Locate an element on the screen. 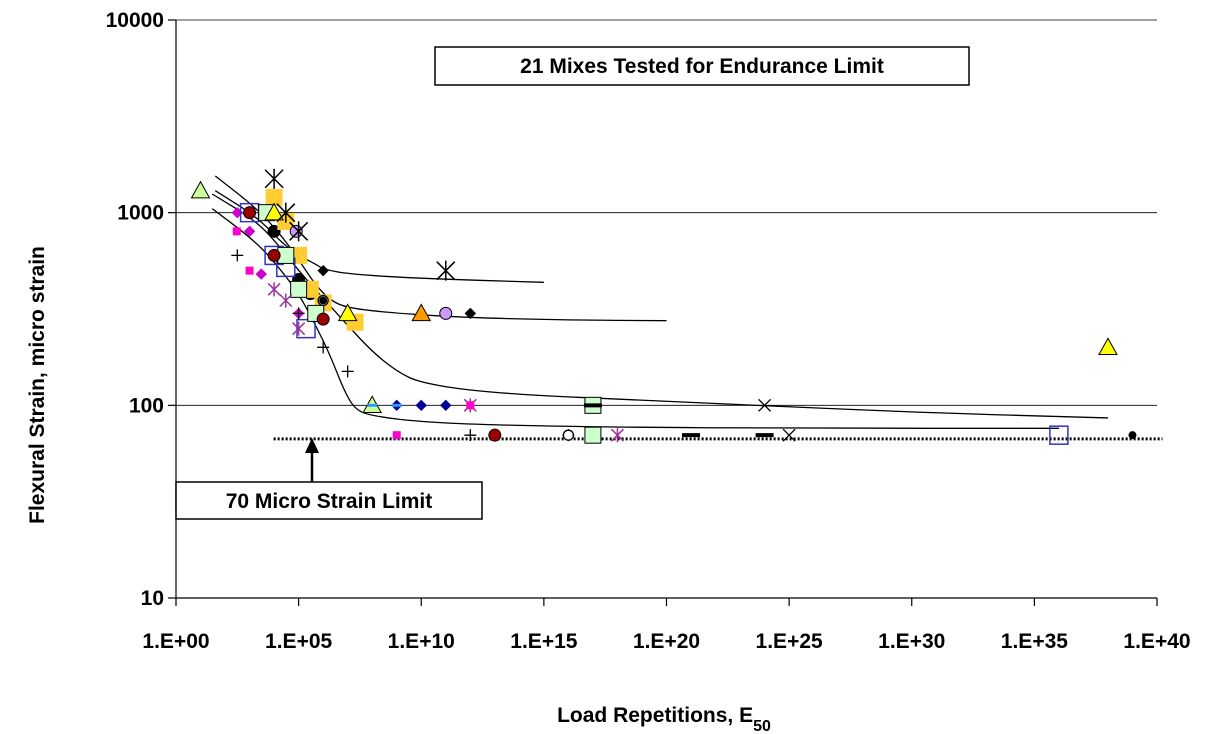  y-tick-label: 1000 is located at coordinates (140, 213).